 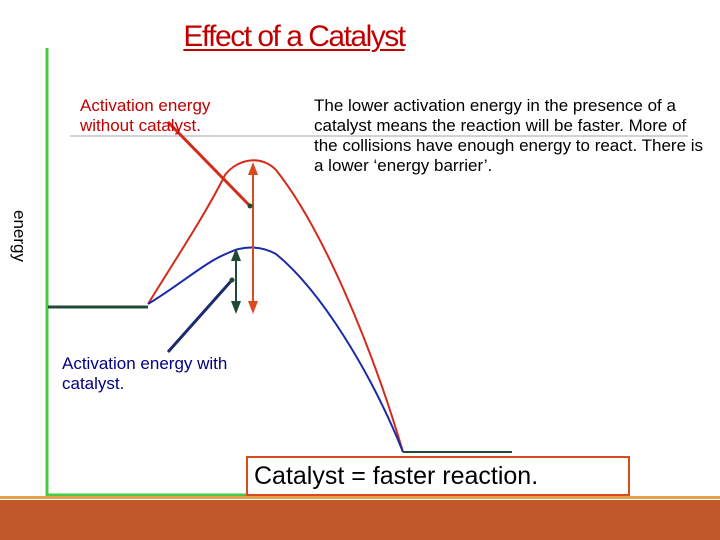 I want to click on label-without-catalyst: Activation energy without catalyst., so click(x=170, y=116).